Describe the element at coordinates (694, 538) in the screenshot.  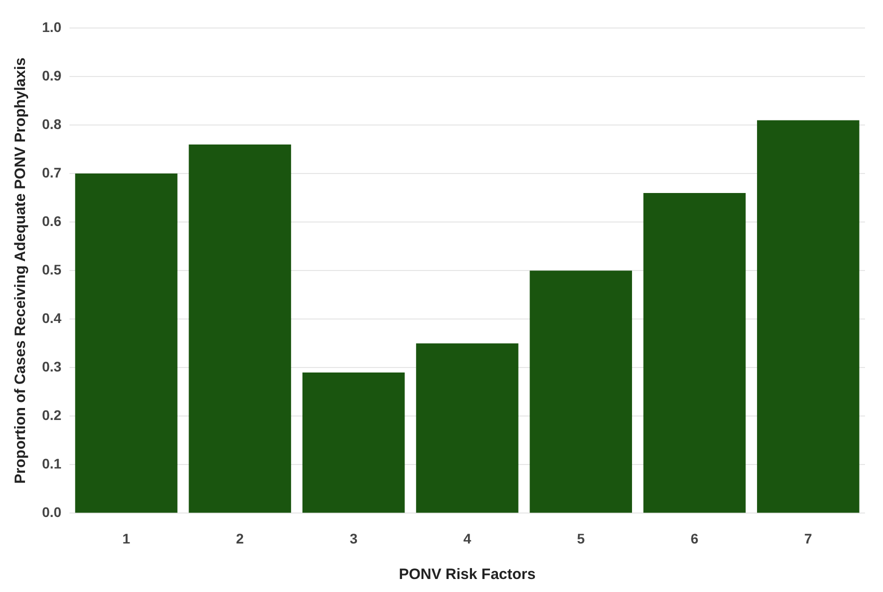
I see `x-tick-label: 6` at that location.